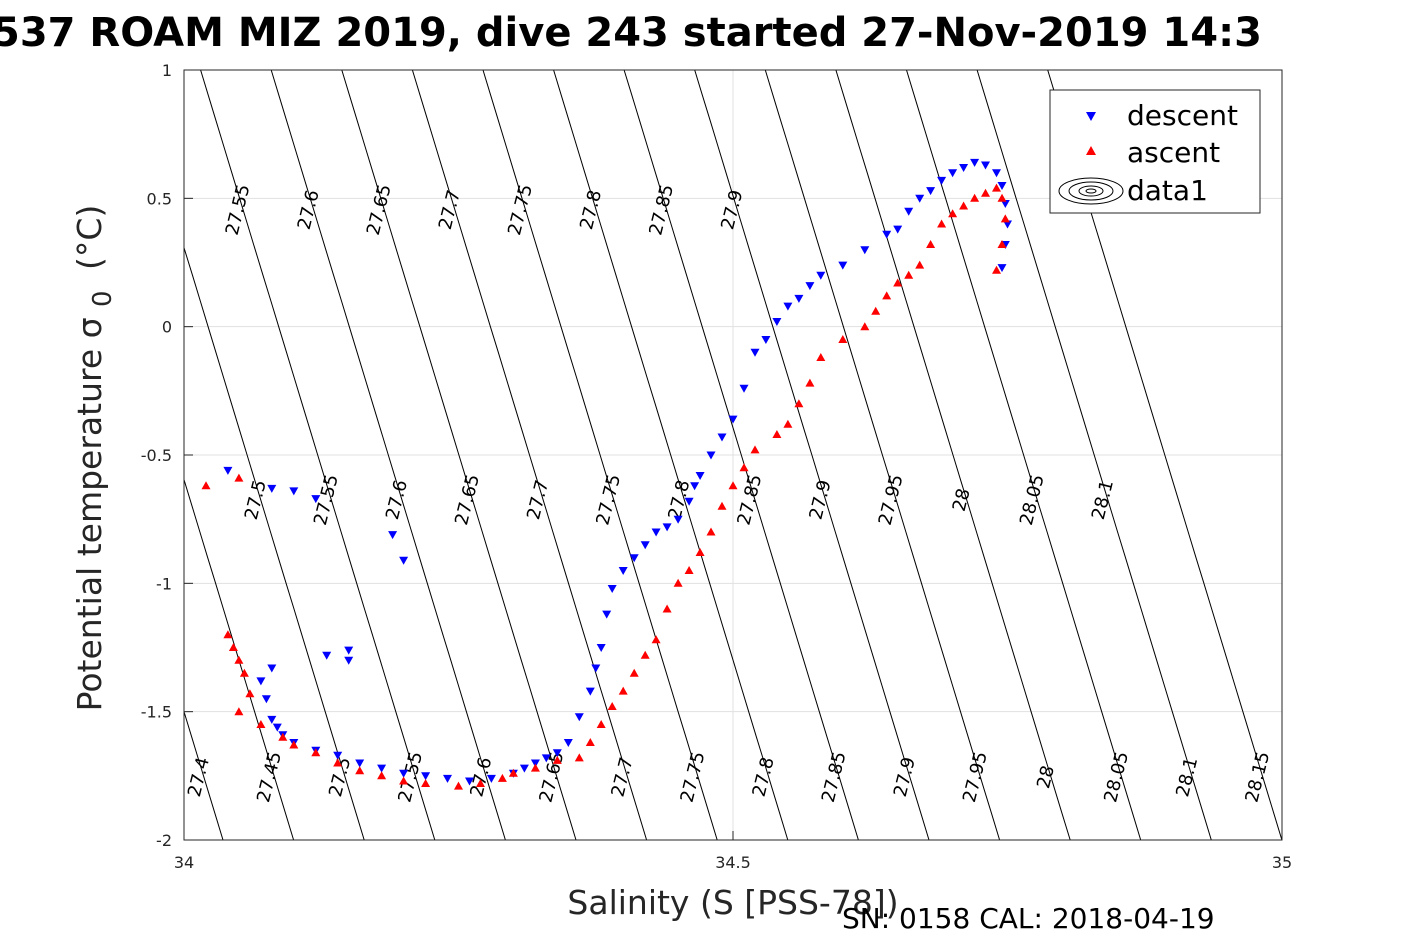  What do you see at coordinates (89, 514) in the screenshot?
I see `y-axis-label-main: Potential temperature σ` at bounding box center [89, 514].